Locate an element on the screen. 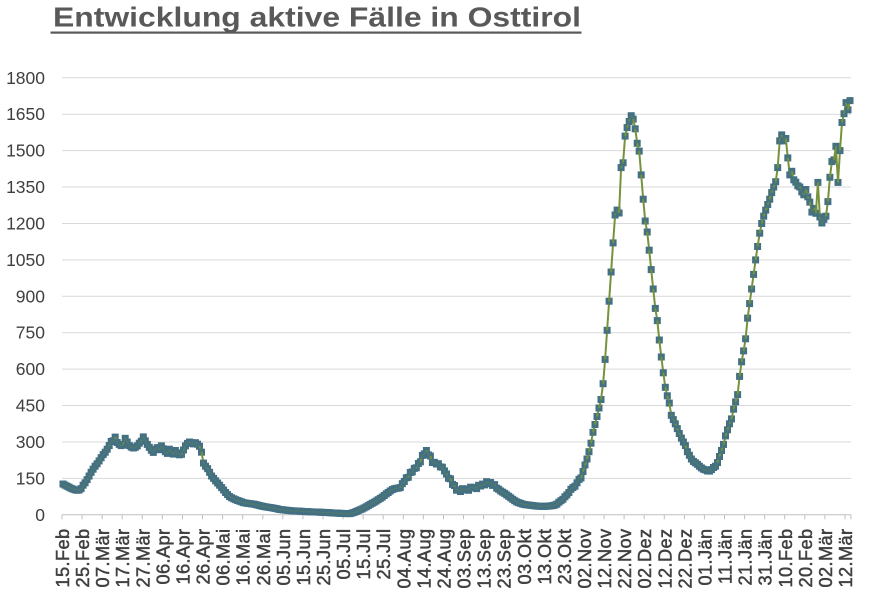  svg-text: 25.Feb is located at coordinates (83, 558).